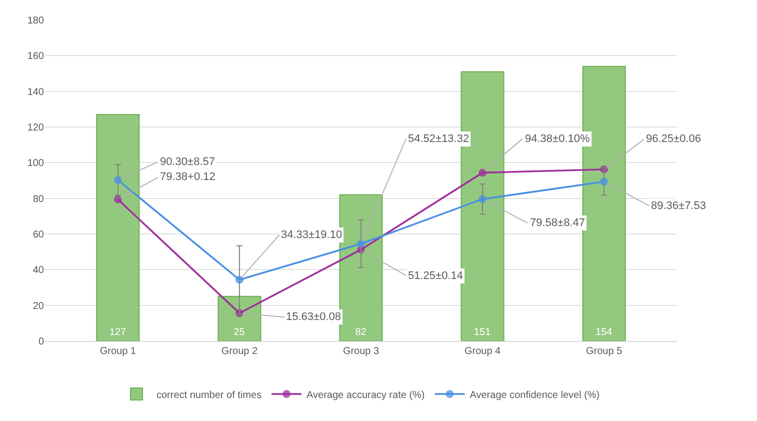  I want to click on data-label: 51.25±0.14, so click(435, 276).